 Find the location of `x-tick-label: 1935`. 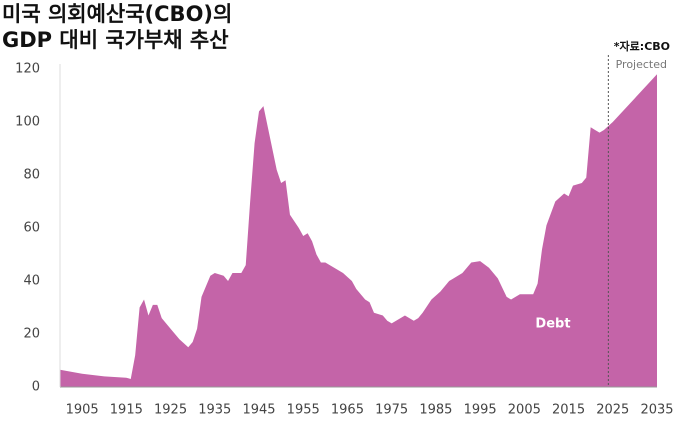

x-tick-label: 1935 is located at coordinates (214, 410).